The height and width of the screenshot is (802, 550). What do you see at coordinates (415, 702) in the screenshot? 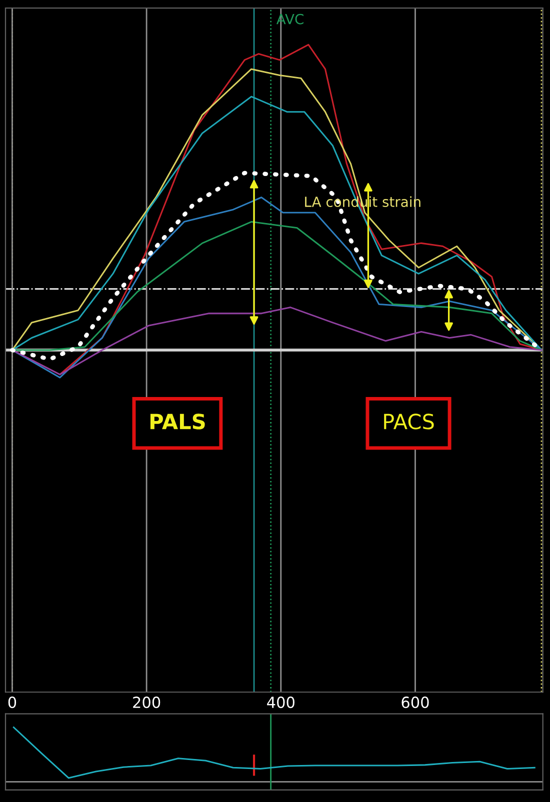
I see `x-tick-label: 600` at bounding box center [415, 702].